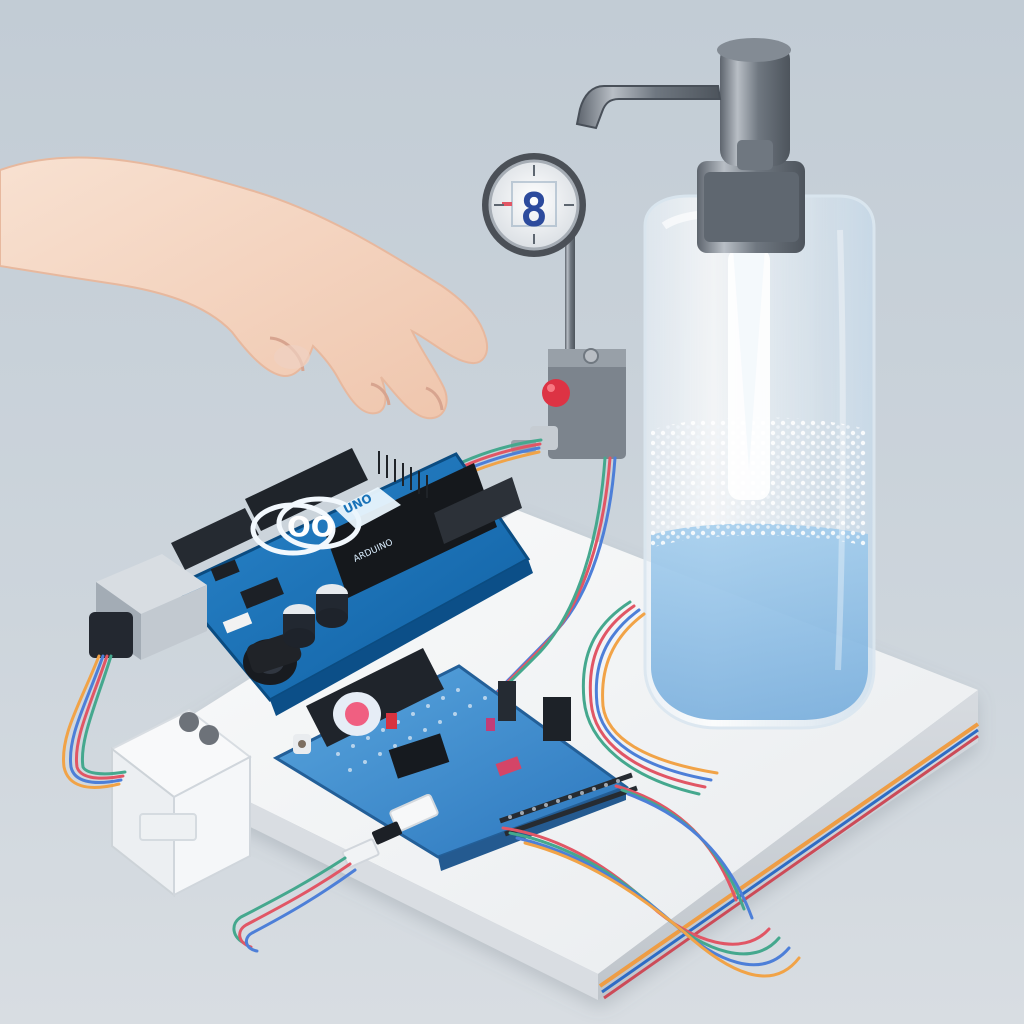  What do you see at coordinates (690, 145) in the screenshot?
I see `pump-head` at bounding box center [690, 145].